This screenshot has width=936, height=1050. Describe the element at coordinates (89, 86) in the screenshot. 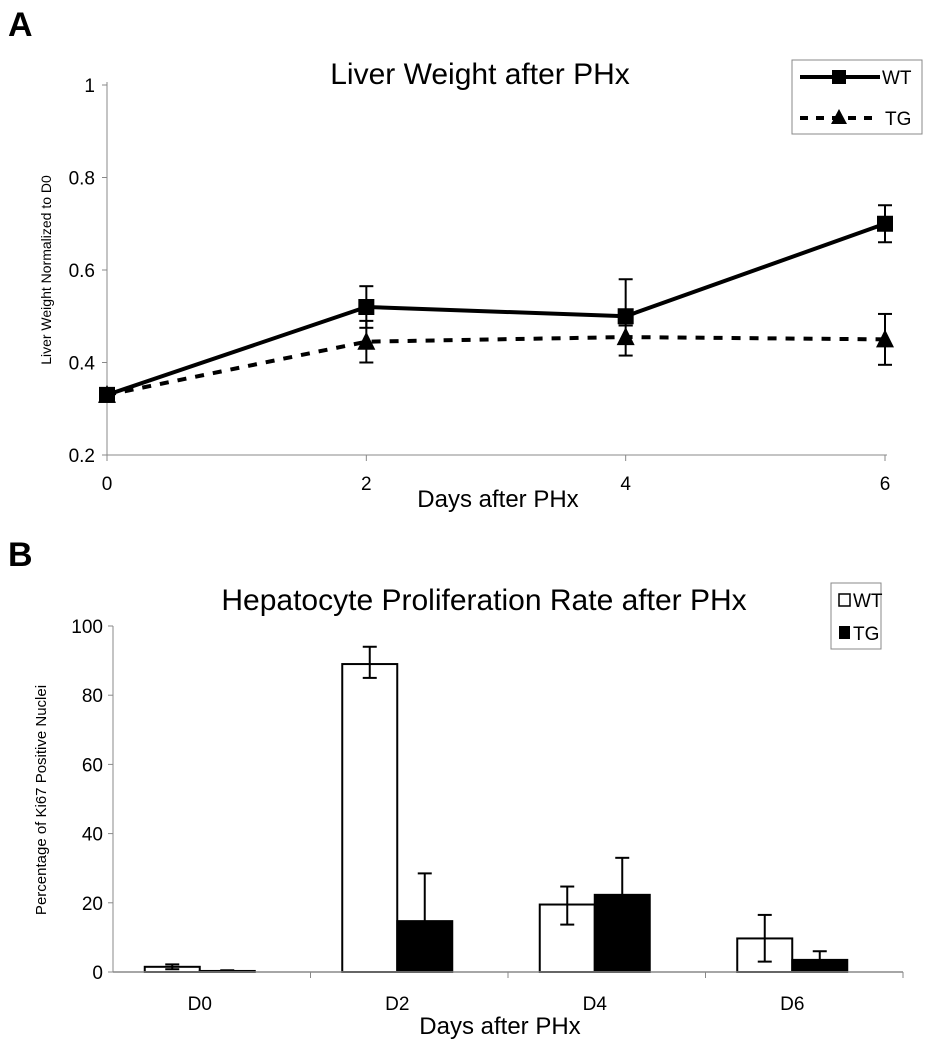

I see `y-tick-label: 1` at that location.